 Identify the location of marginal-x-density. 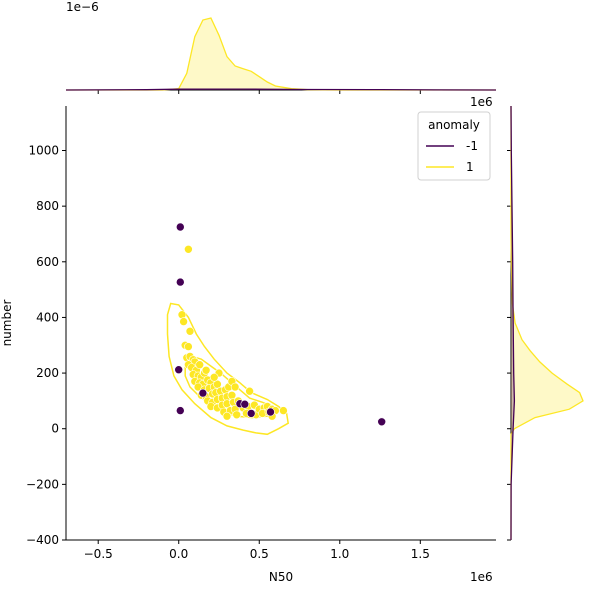
(281, 55).